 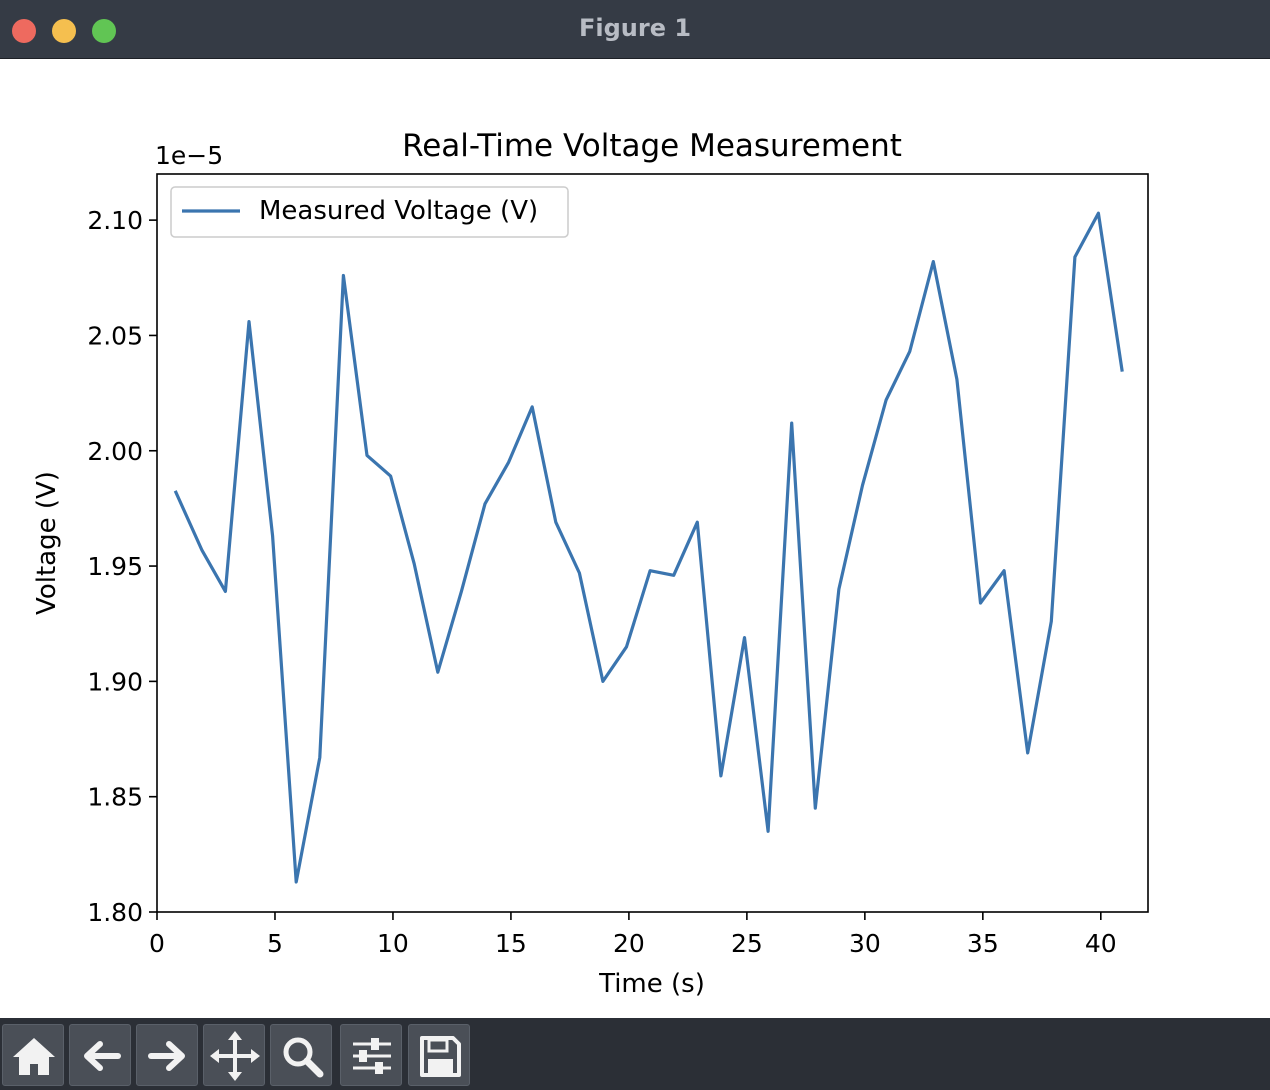 I want to click on back-button, so click(x=100, y=1055).